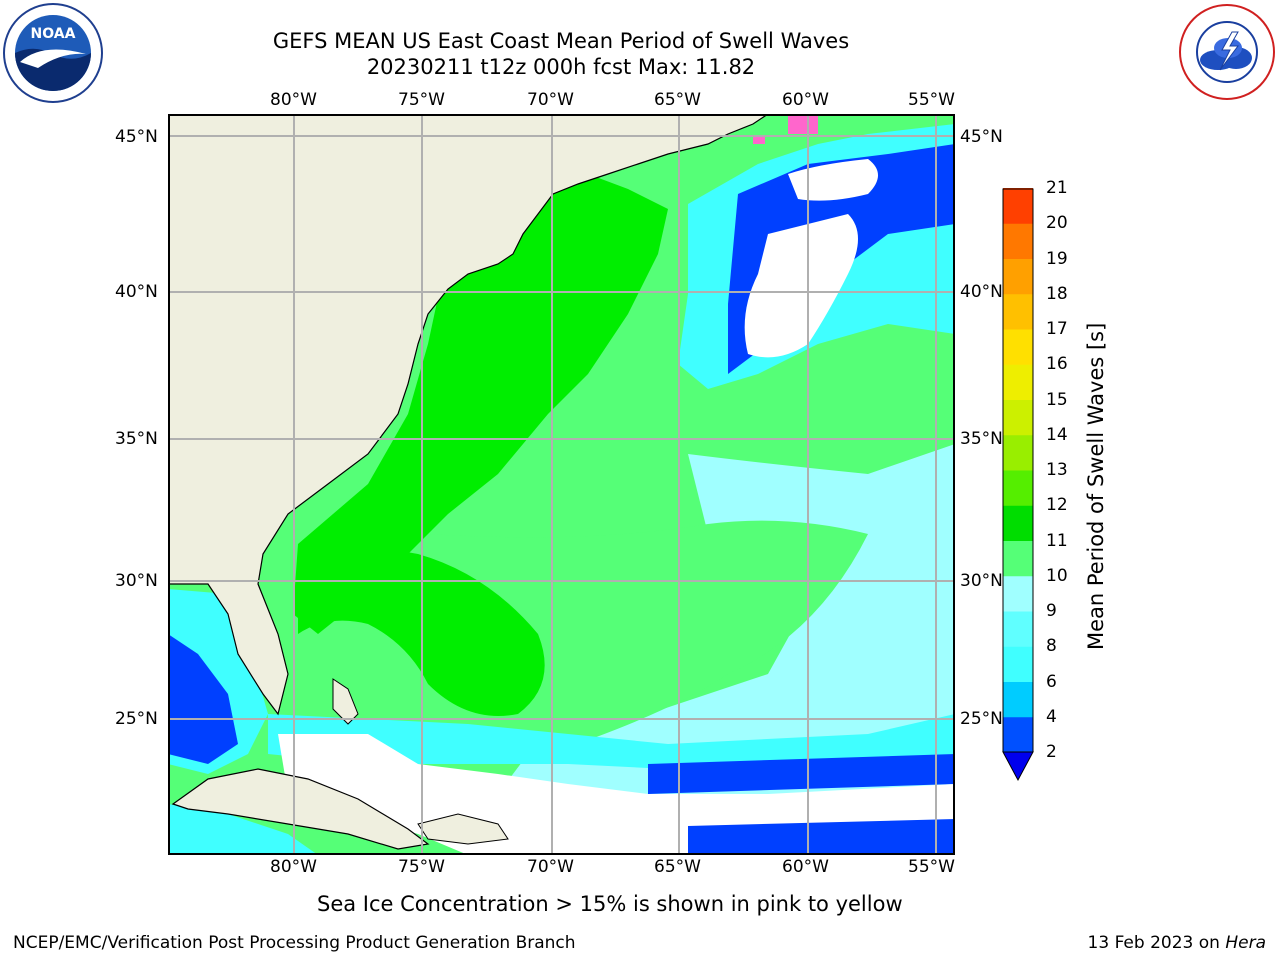 This screenshot has height=960, width=1280. I want to click on colorbar, so click(1018, 486).